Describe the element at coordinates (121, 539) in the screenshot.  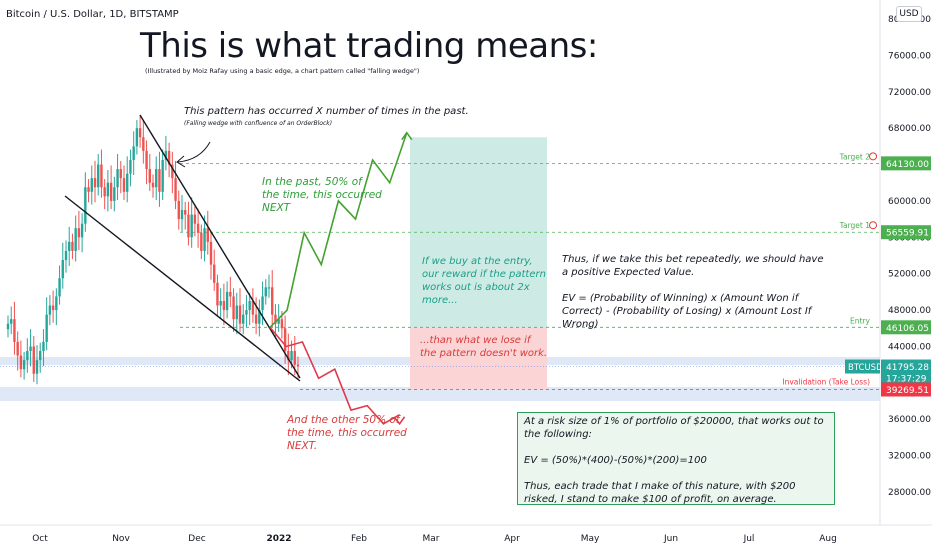
I see `time-tick-label: Nov` at that location.